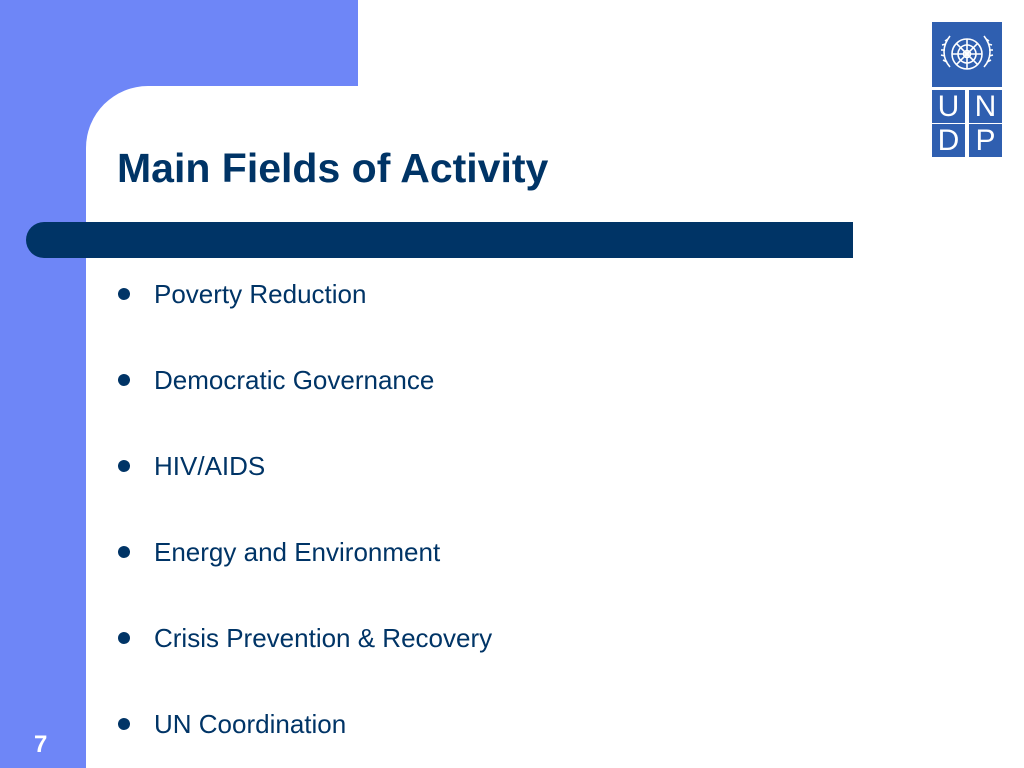 The image size is (1024, 768). What do you see at coordinates (438, 380) in the screenshot?
I see `bullet-item: Democratic Governance` at bounding box center [438, 380].